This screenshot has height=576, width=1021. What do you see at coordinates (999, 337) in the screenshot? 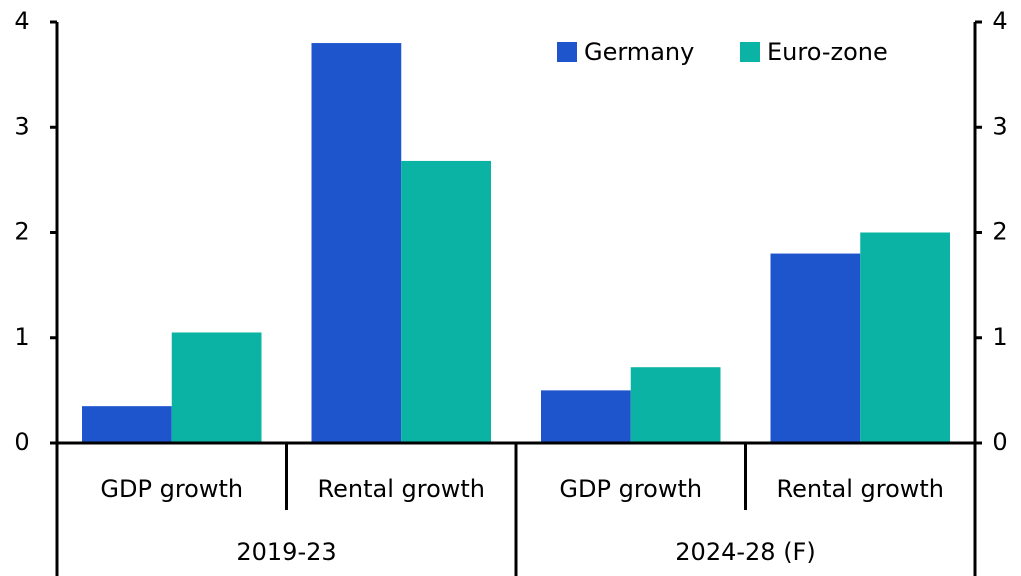
I see `y2-tick-label: 1` at bounding box center [999, 337].